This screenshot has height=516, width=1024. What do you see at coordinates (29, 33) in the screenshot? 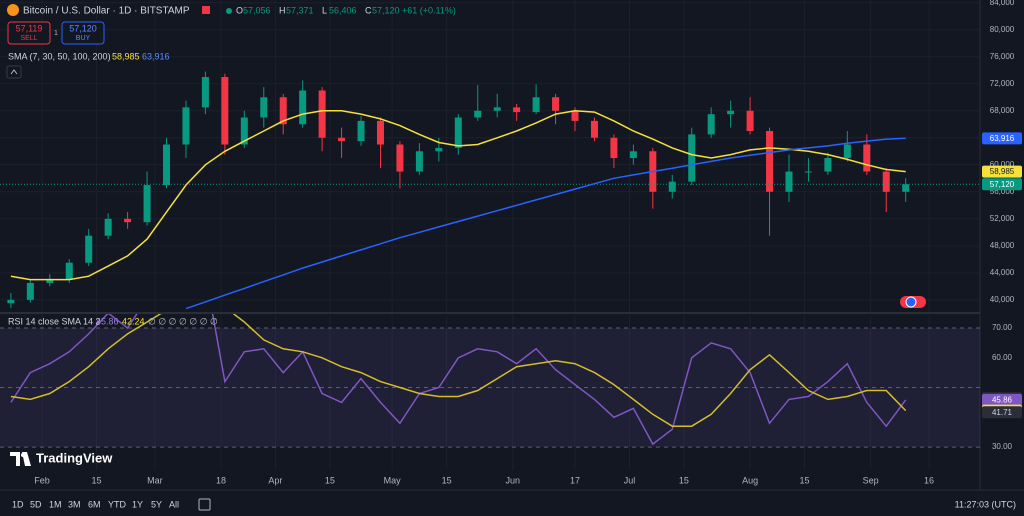
I see `sell-button` at bounding box center [29, 33].